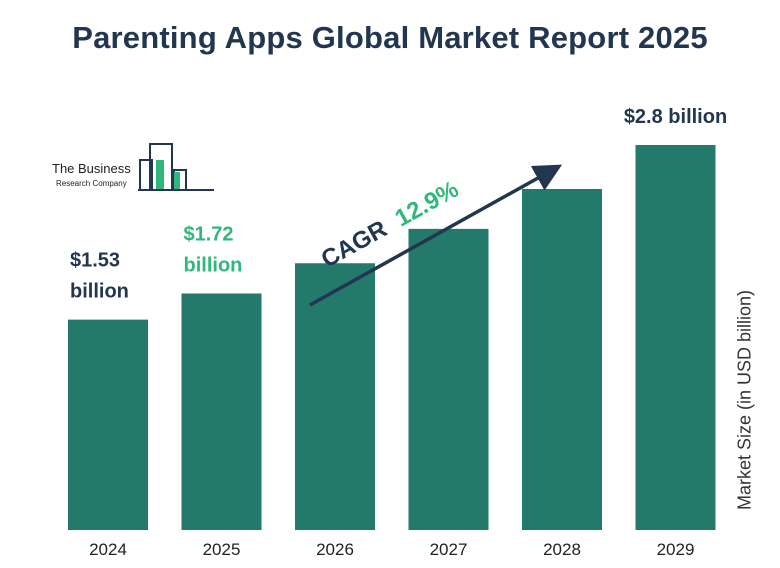 The height and width of the screenshot is (568, 780). Describe the element at coordinates (213, 266) in the screenshot. I see `value-label-2025-line-2: billion` at that location.